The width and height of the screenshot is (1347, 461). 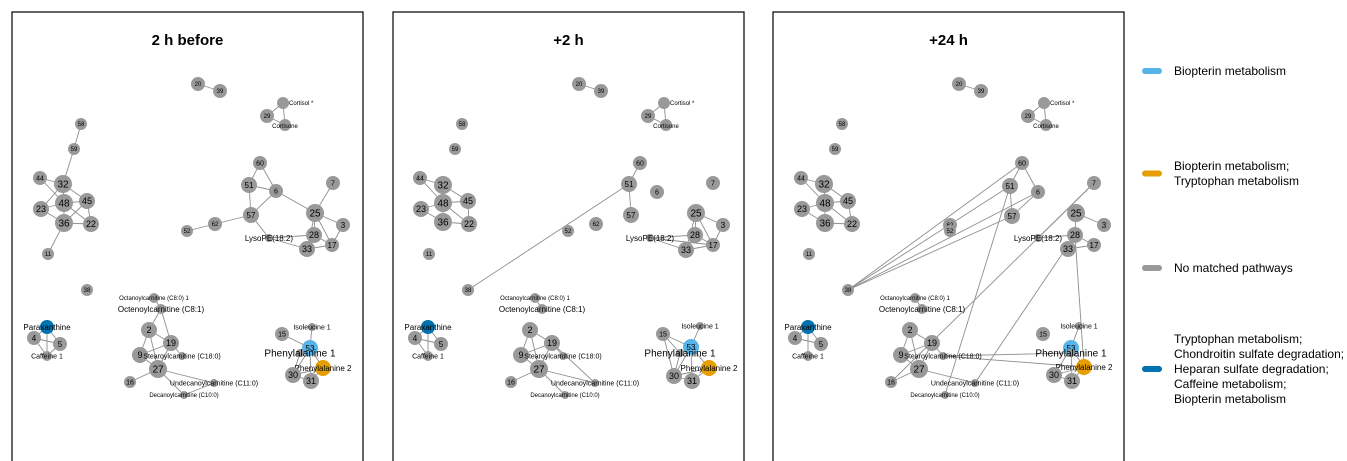 What do you see at coordinates (981, 92) in the screenshot?
I see `node-label: 39` at bounding box center [981, 92].